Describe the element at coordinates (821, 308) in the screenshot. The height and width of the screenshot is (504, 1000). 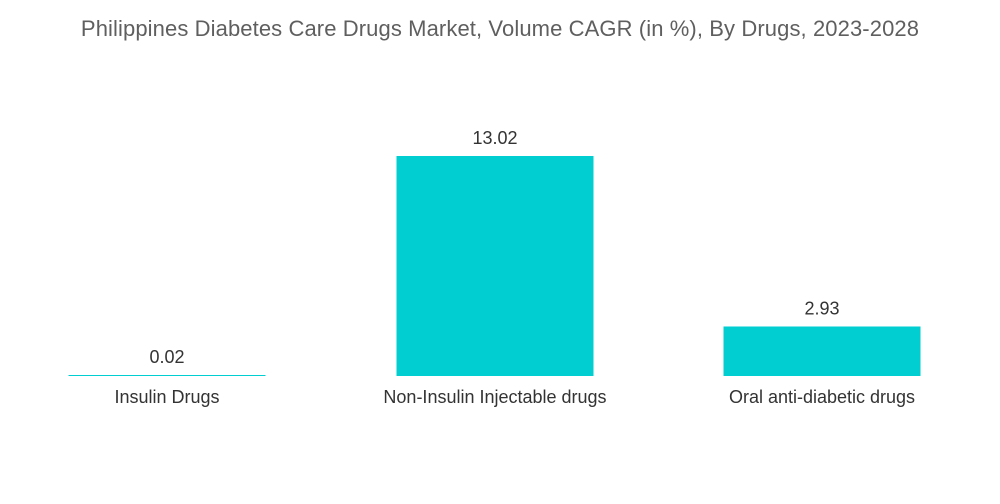
I see `value-label-3: 2.93` at that location.